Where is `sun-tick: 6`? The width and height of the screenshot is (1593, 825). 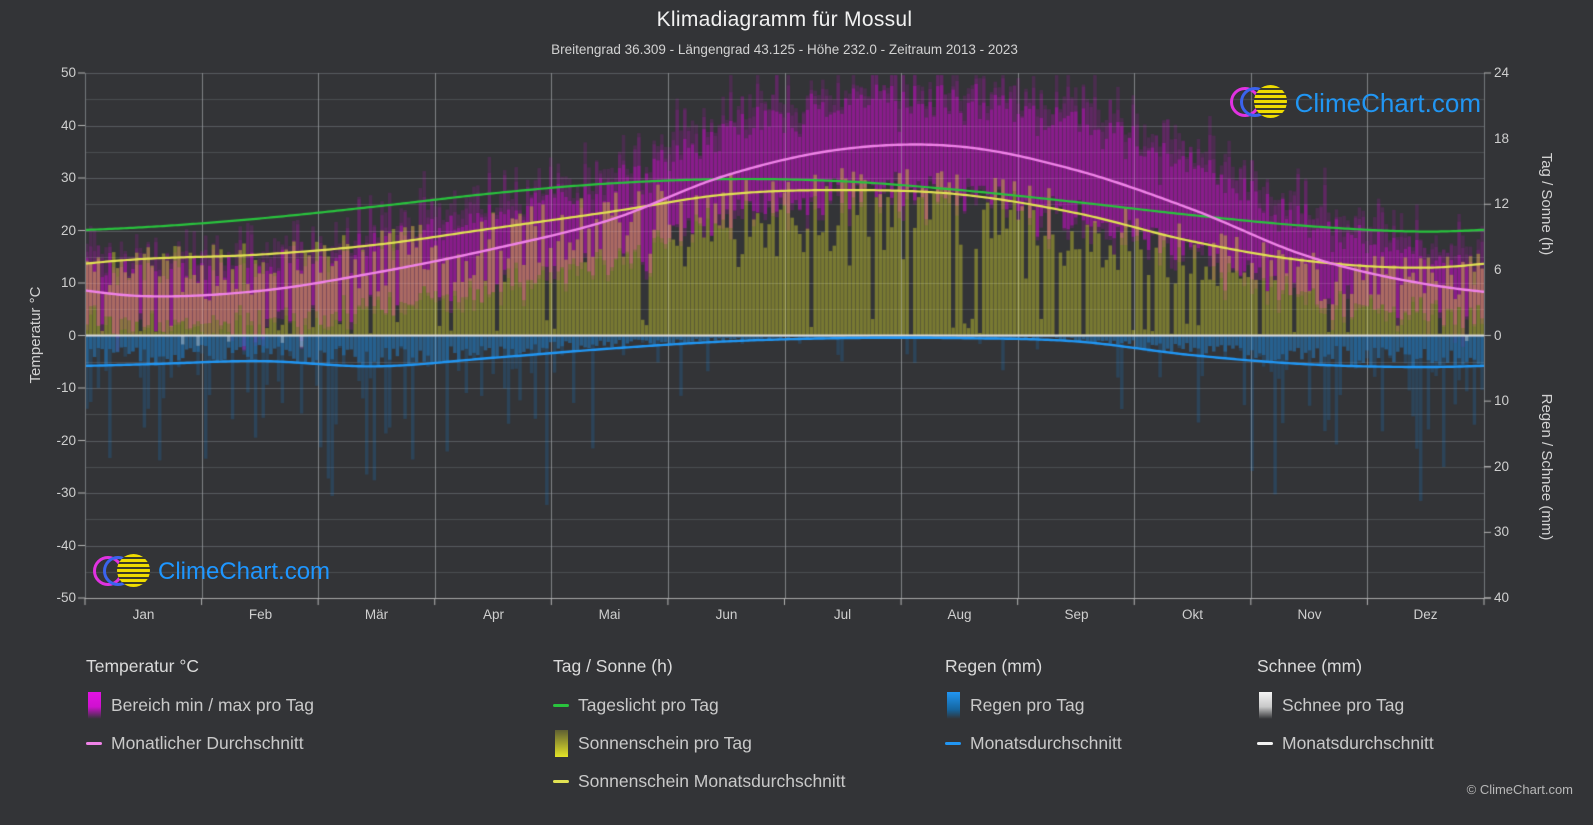
sun-tick: 6 is located at coordinates (1498, 269).